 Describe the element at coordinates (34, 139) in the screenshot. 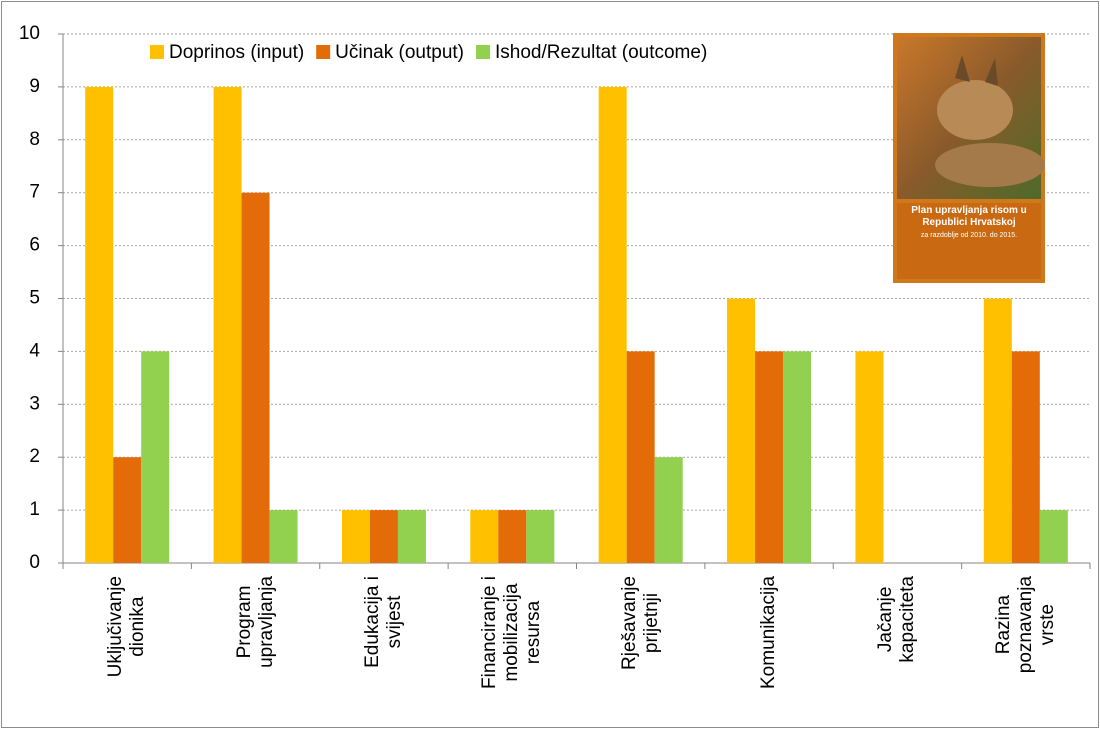

I see `y-tick-label: 8` at that location.